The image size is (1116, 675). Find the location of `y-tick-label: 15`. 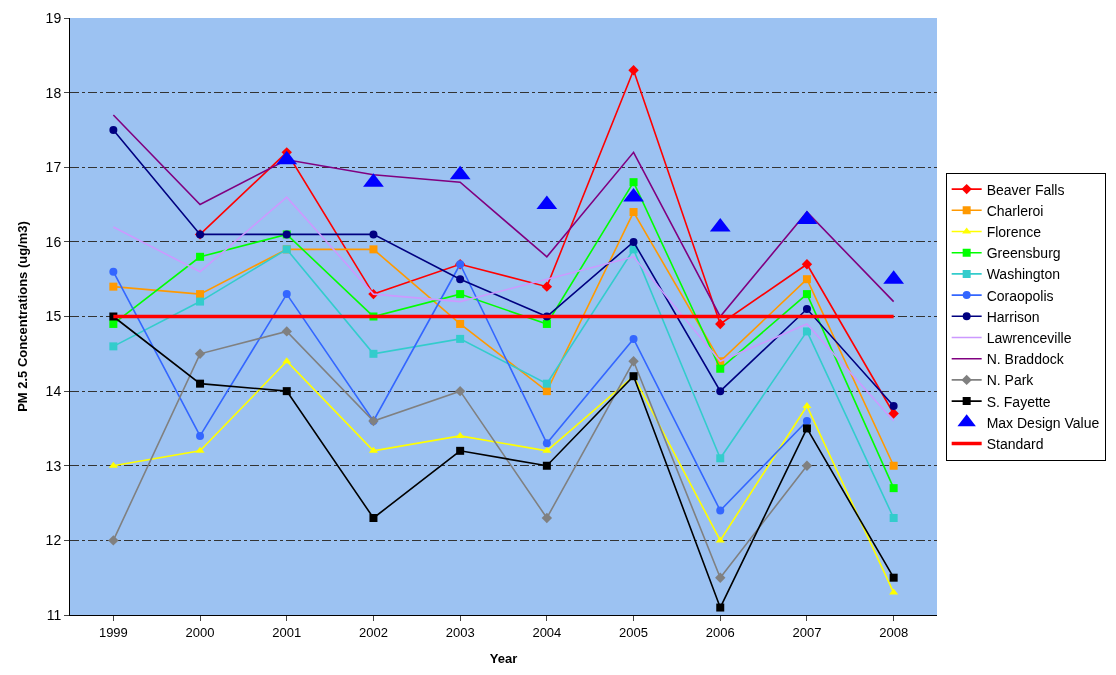

y-tick-label: 15 is located at coordinates (53, 316).